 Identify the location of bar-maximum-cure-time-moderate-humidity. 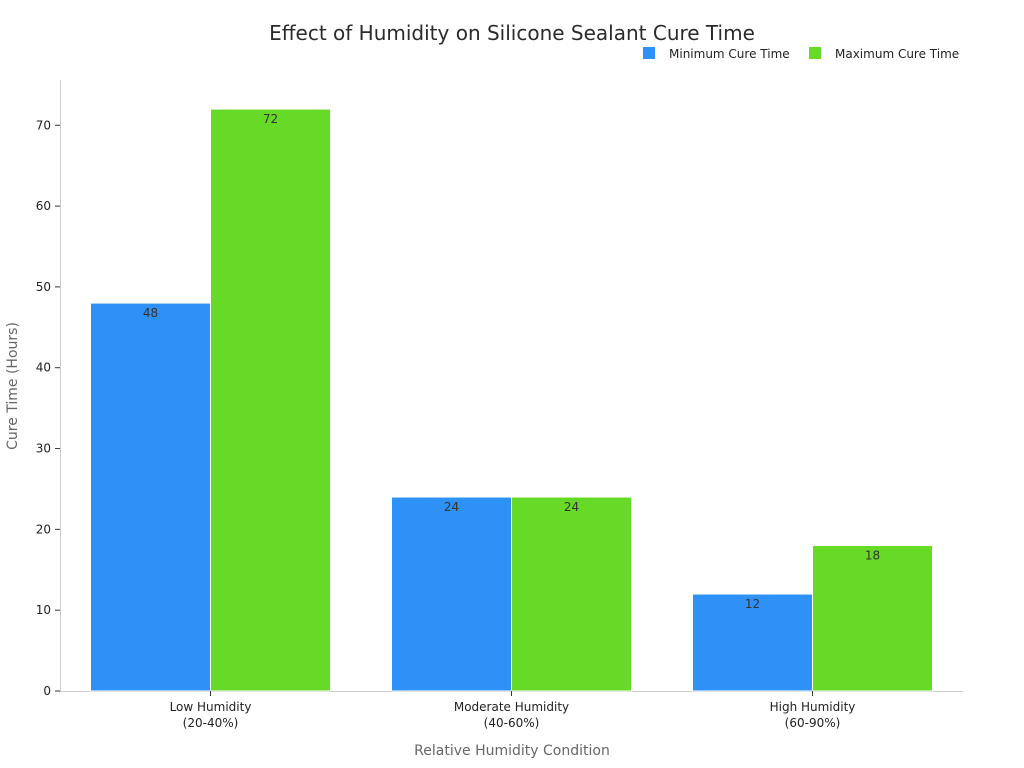
(571, 594).